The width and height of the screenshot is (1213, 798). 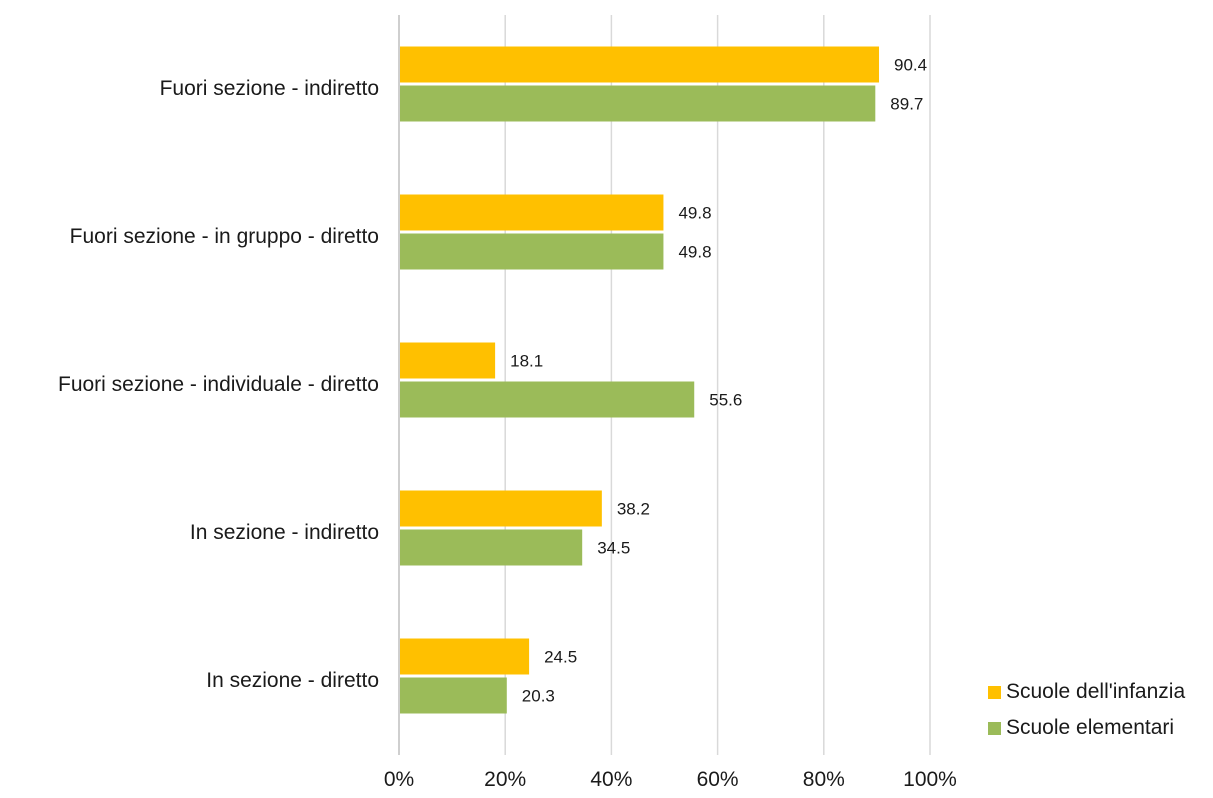 What do you see at coordinates (292, 680) in the screenshot?
I see `category-label: In sezione - diretto` at bounding box center [292, 680].